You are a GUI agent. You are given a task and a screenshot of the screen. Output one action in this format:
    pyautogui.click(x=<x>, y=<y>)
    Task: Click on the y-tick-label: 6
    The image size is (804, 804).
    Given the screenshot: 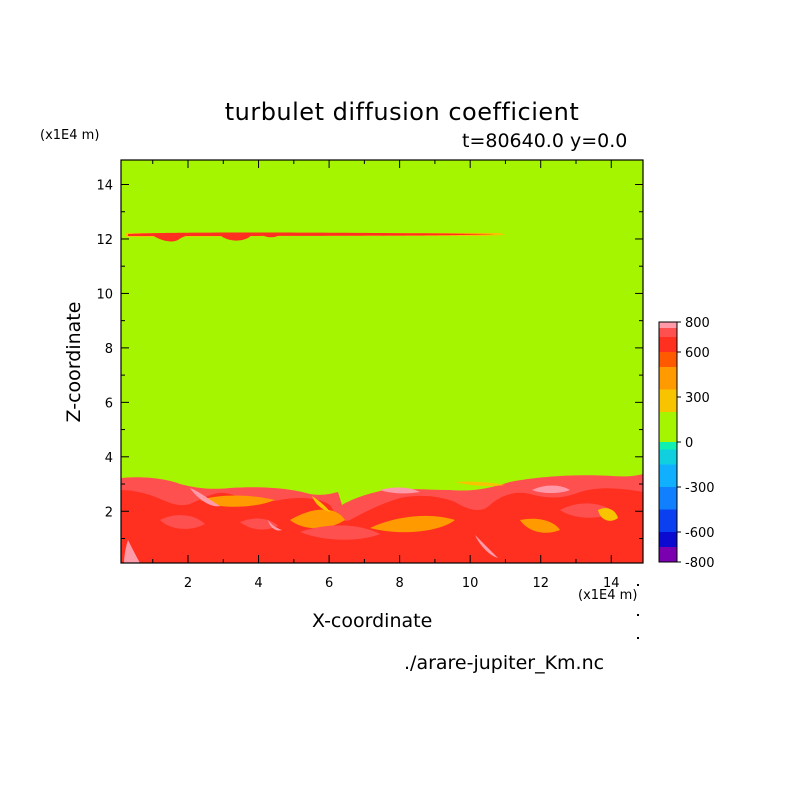 What is the action you would take?
    pyautogui.click(x=109, y=403)
    